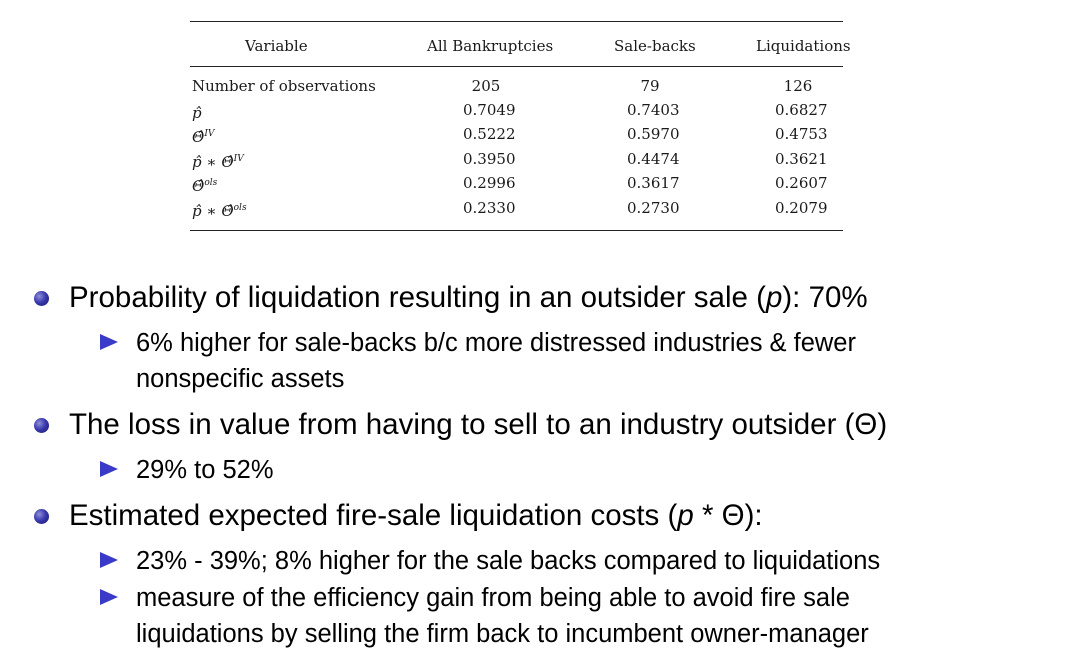  What do you see at coordinates (516, 21) in the screenshot?
I see `table-top-rule` at bounding box center [516, 21].